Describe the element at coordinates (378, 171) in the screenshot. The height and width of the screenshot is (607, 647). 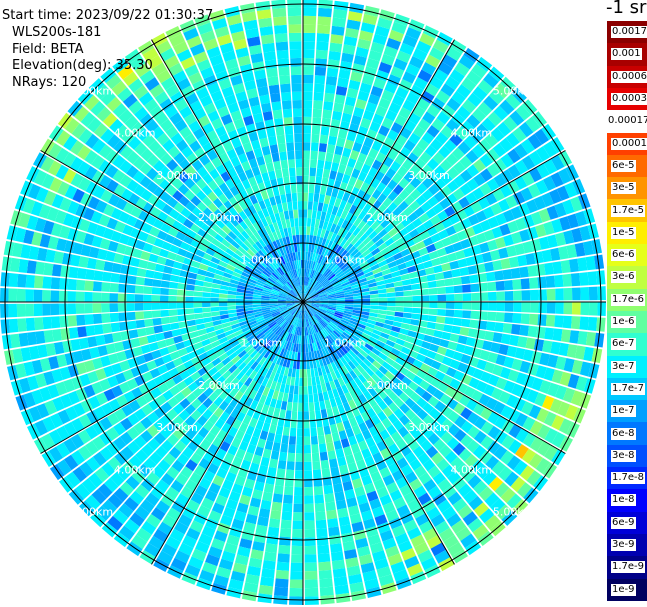
I see `azimuth-spoke` at that location.